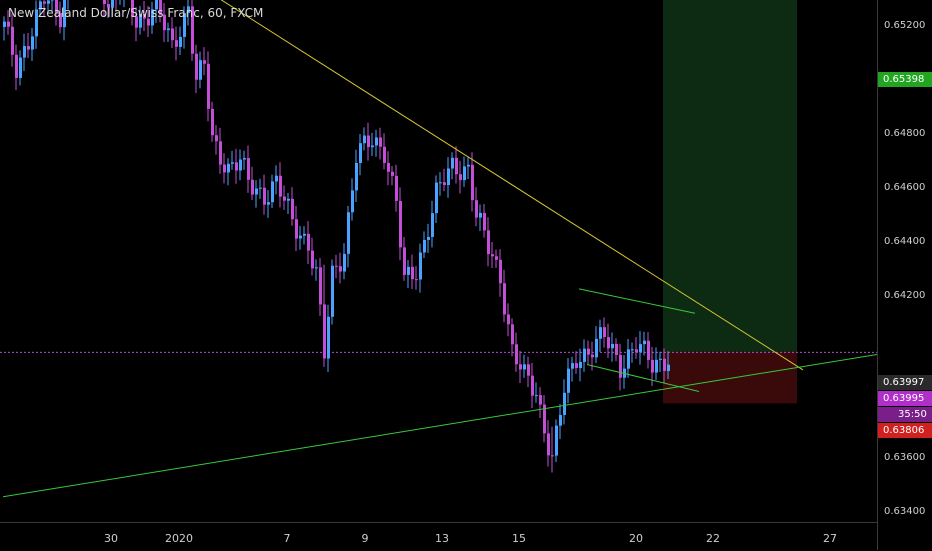  What do you see at coordinates (365, 538) in the screenshot?
I see `time-tick-label: 9` at bounding box center [365, 538].